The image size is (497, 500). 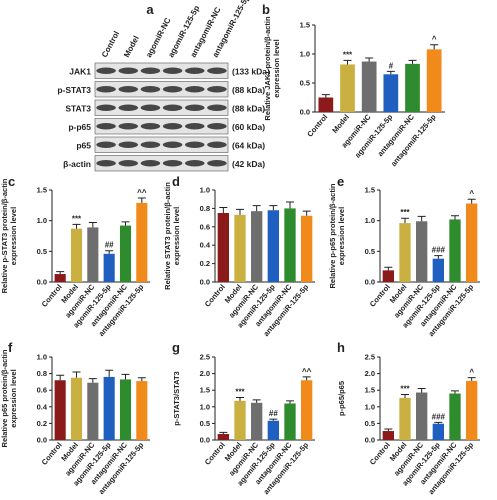 I want to click on significance-label: ^^, so click(x=307, y=371).